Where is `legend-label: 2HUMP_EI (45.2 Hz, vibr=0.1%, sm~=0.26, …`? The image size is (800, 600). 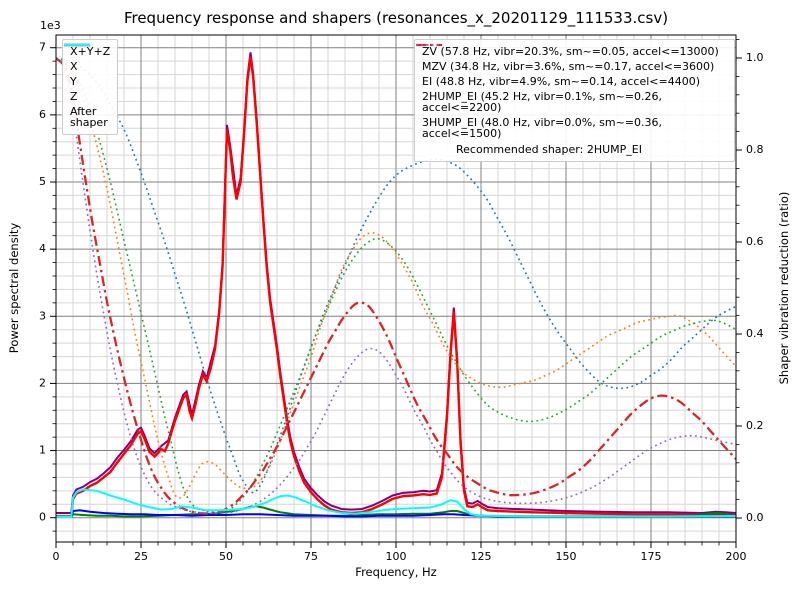
legend-label: 2HUMP_EI (45.2 Hz, vibr=0.1%, sm~=0.26, … is located at coordinates (542, 102).